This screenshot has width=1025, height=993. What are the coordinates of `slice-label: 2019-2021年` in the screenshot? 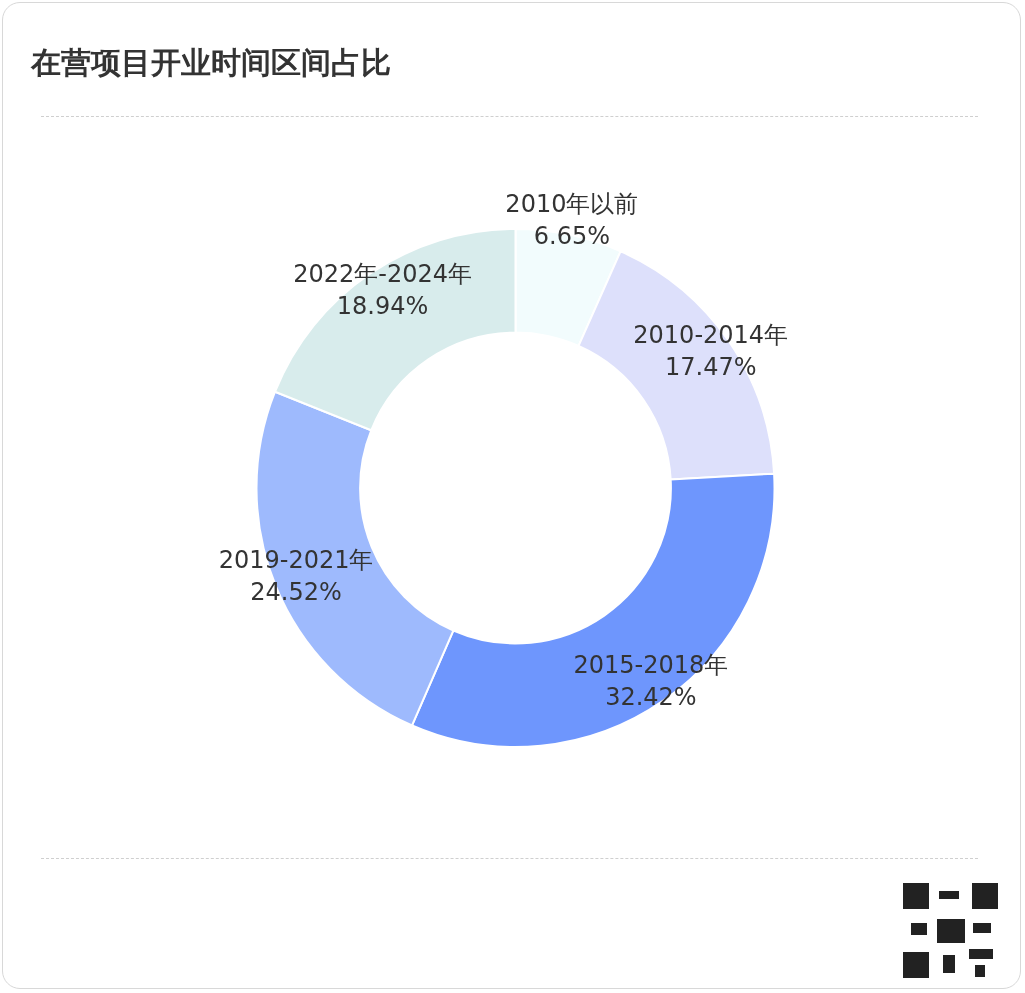 It's located at (296, 560).